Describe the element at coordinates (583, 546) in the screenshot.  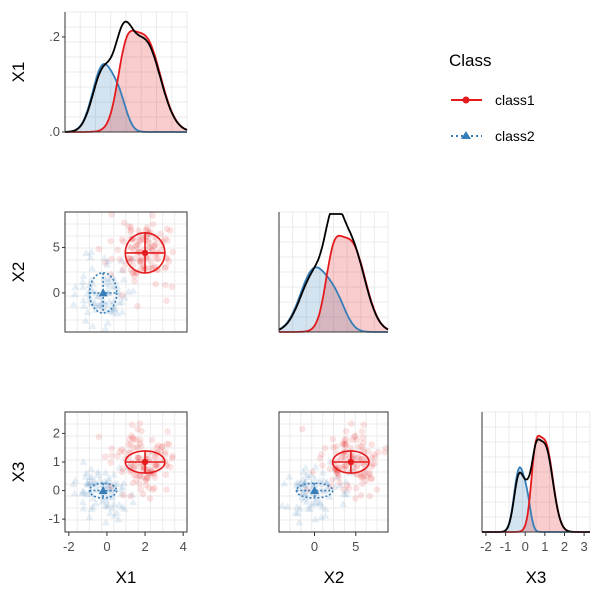
I see `x3-x-tick-label: 3` at that location.